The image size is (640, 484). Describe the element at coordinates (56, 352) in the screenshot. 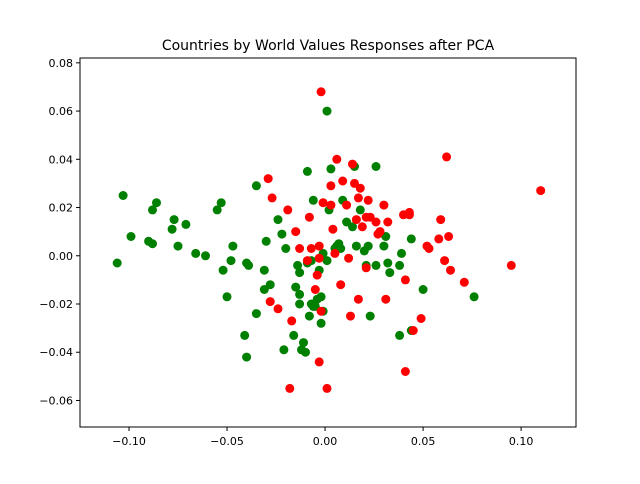

I see `y-tick-label: −0.04` at that location.